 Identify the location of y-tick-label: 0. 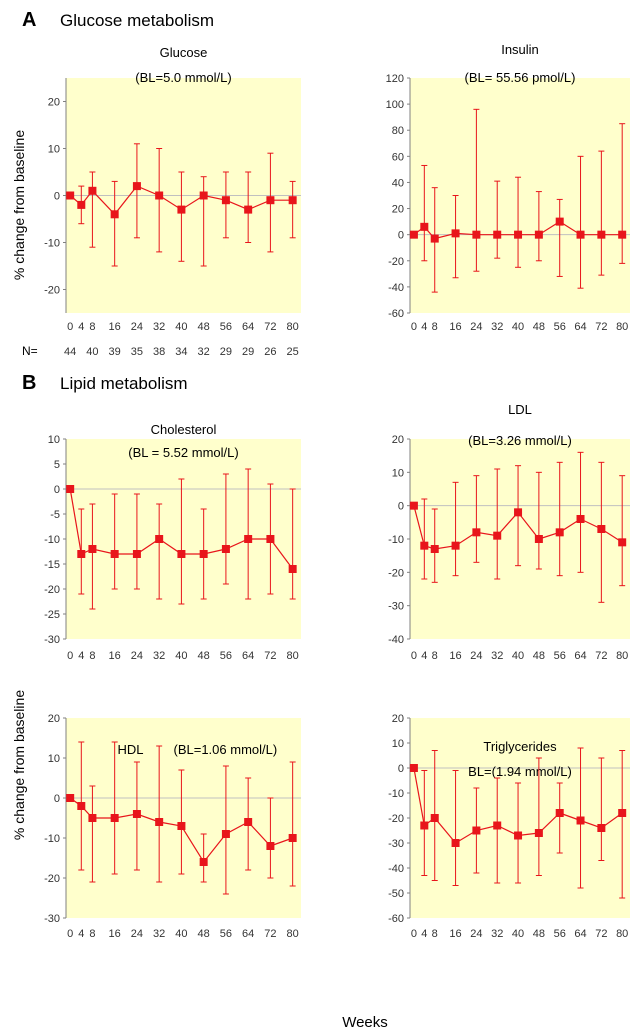
(401, 236).